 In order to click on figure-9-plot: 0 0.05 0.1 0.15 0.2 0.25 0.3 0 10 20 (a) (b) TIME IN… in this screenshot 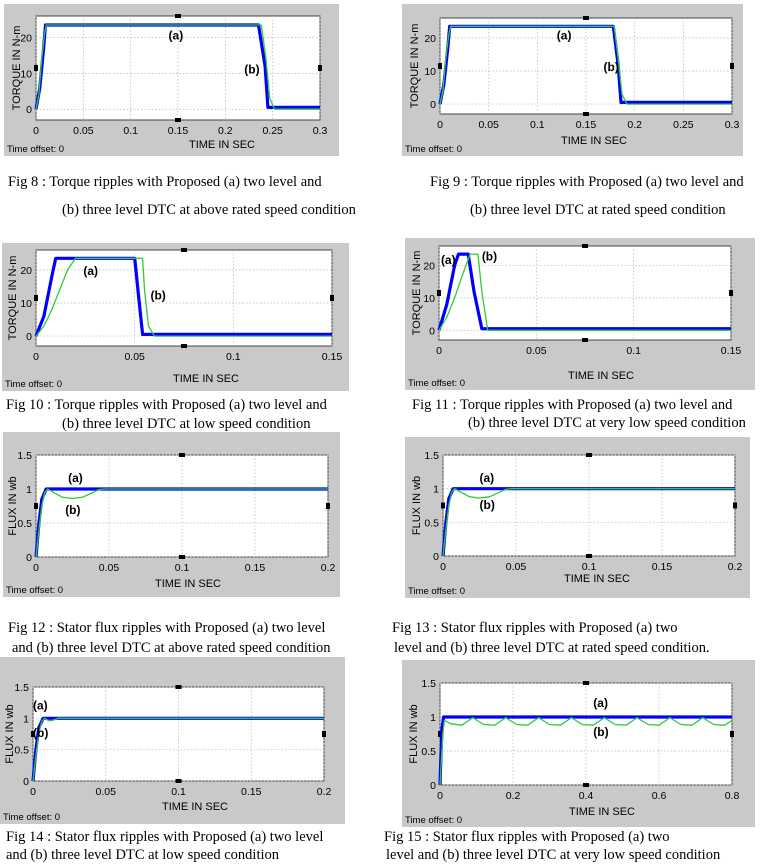, I will do `click(572, 85)`.